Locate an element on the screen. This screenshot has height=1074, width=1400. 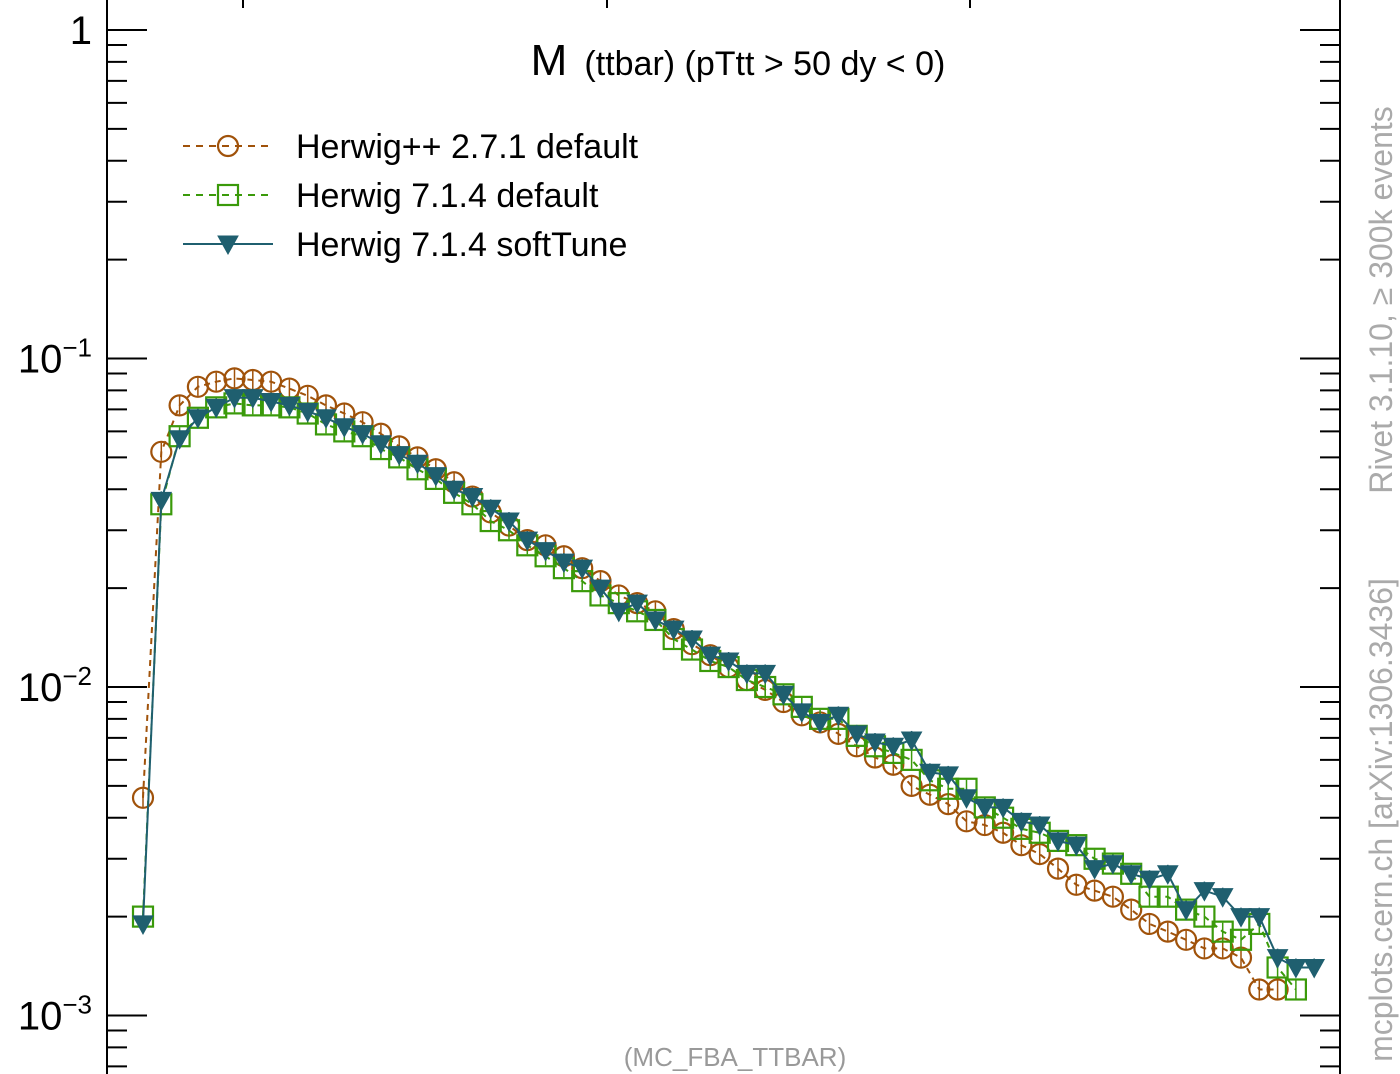
y-tick-label: 1 is located at coordinates (81, 31).